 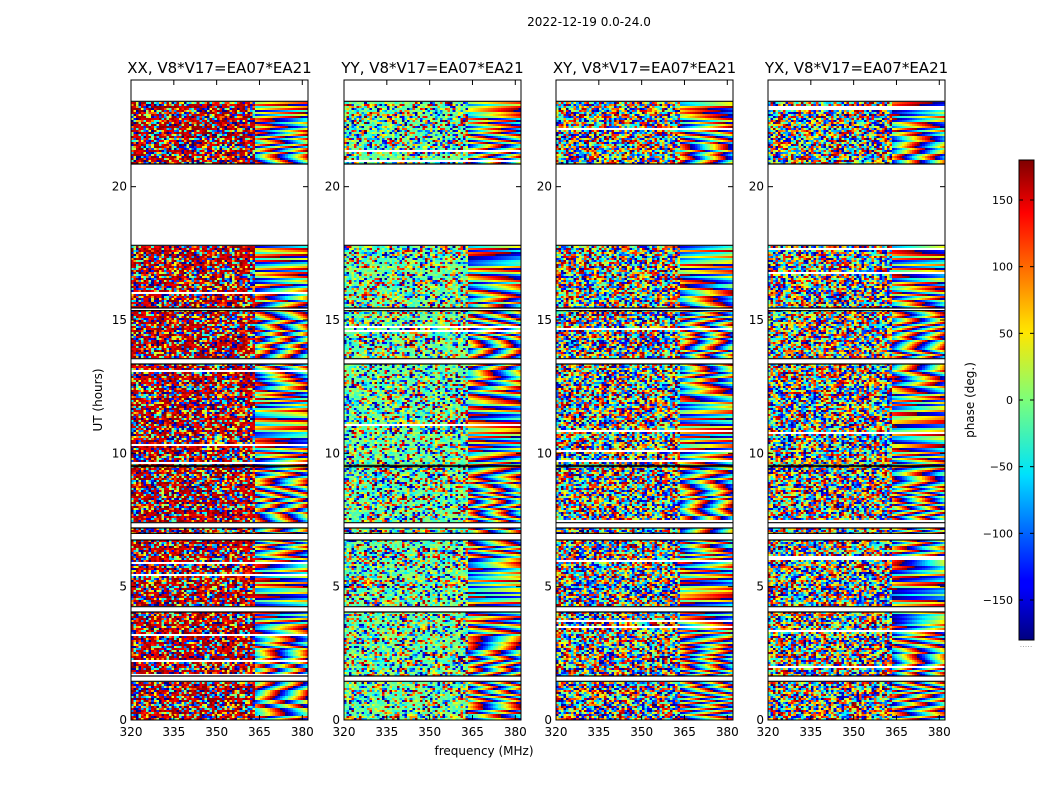 I want to click on figure-suptitle: 2022-12-19 0.0-24.0, so click(x=589, y=22).